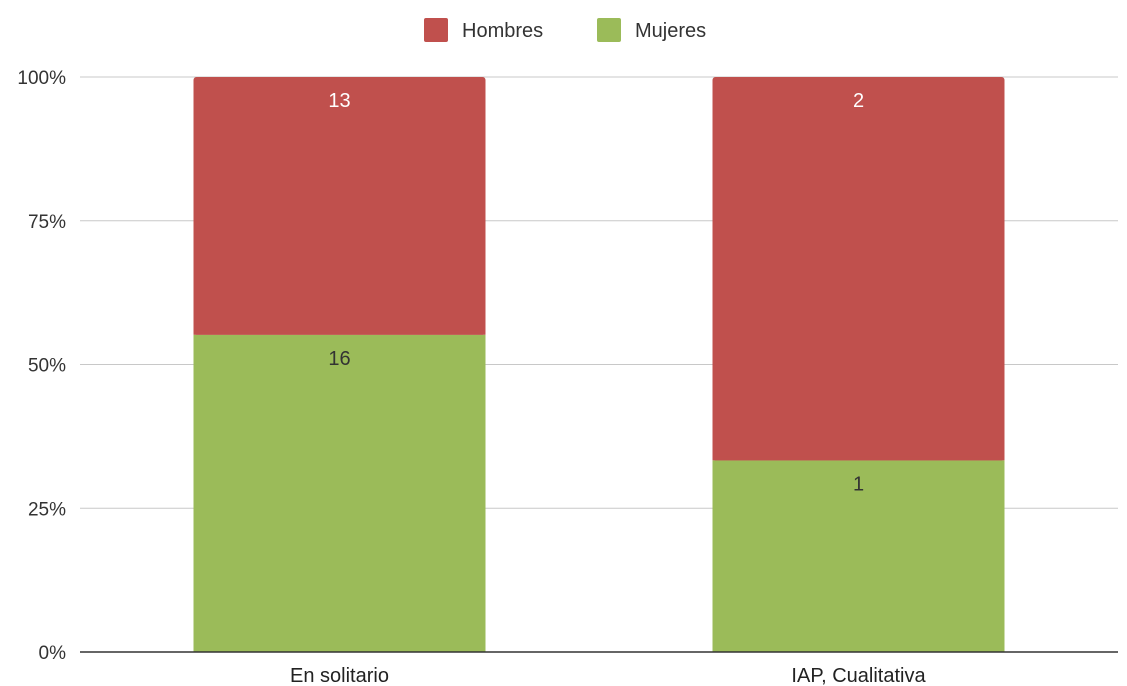 Image resolution: width=1127 pixels, height=686 pixels. What do you see at coordinates (858, 484) in the screenshot?
I see `data-label: 1` at bounding box center [858, 484].